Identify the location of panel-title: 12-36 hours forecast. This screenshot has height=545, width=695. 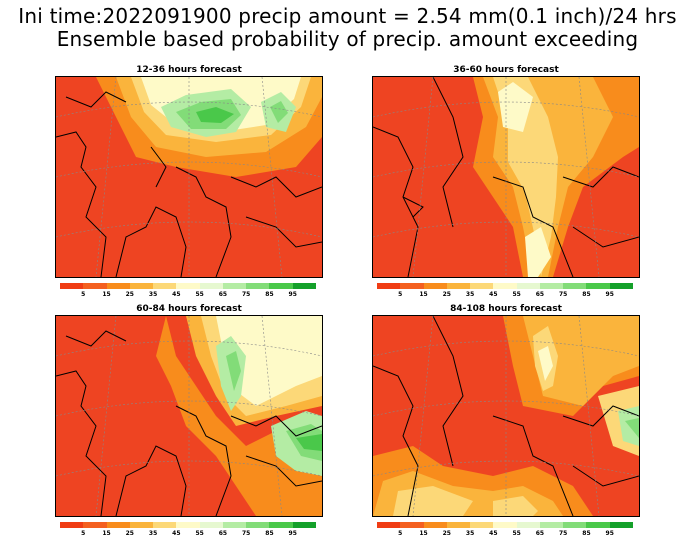
(189, 70).